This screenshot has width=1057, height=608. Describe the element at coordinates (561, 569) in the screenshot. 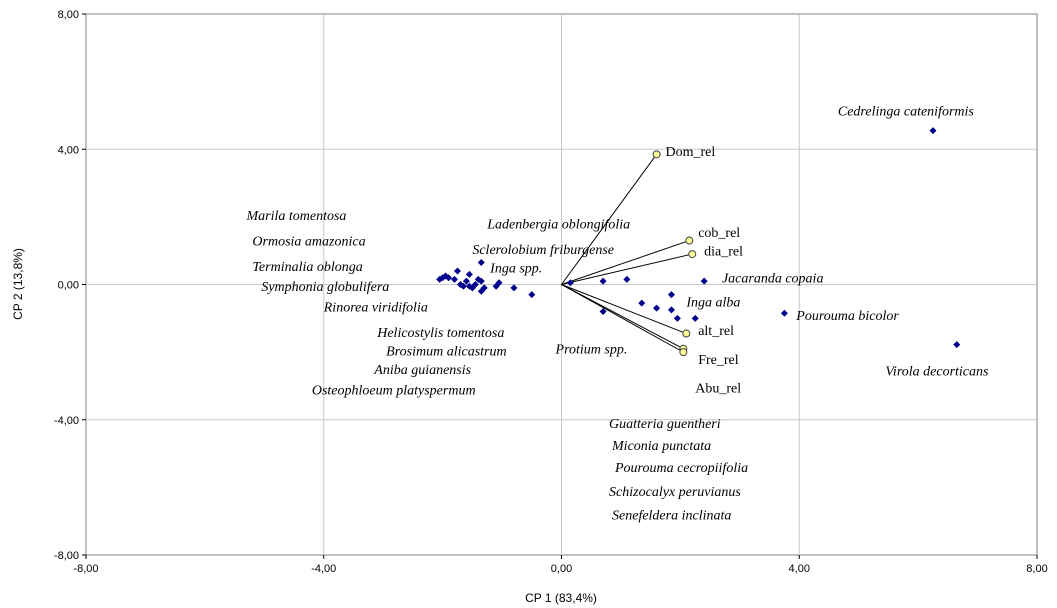

I see `x-tick-label: 0,00` at that location.